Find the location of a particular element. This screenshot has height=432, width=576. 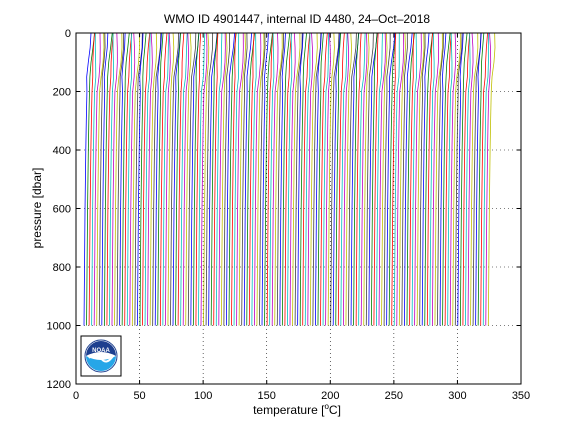

x-tick-label: 0 is located at coordinates (76, 396).